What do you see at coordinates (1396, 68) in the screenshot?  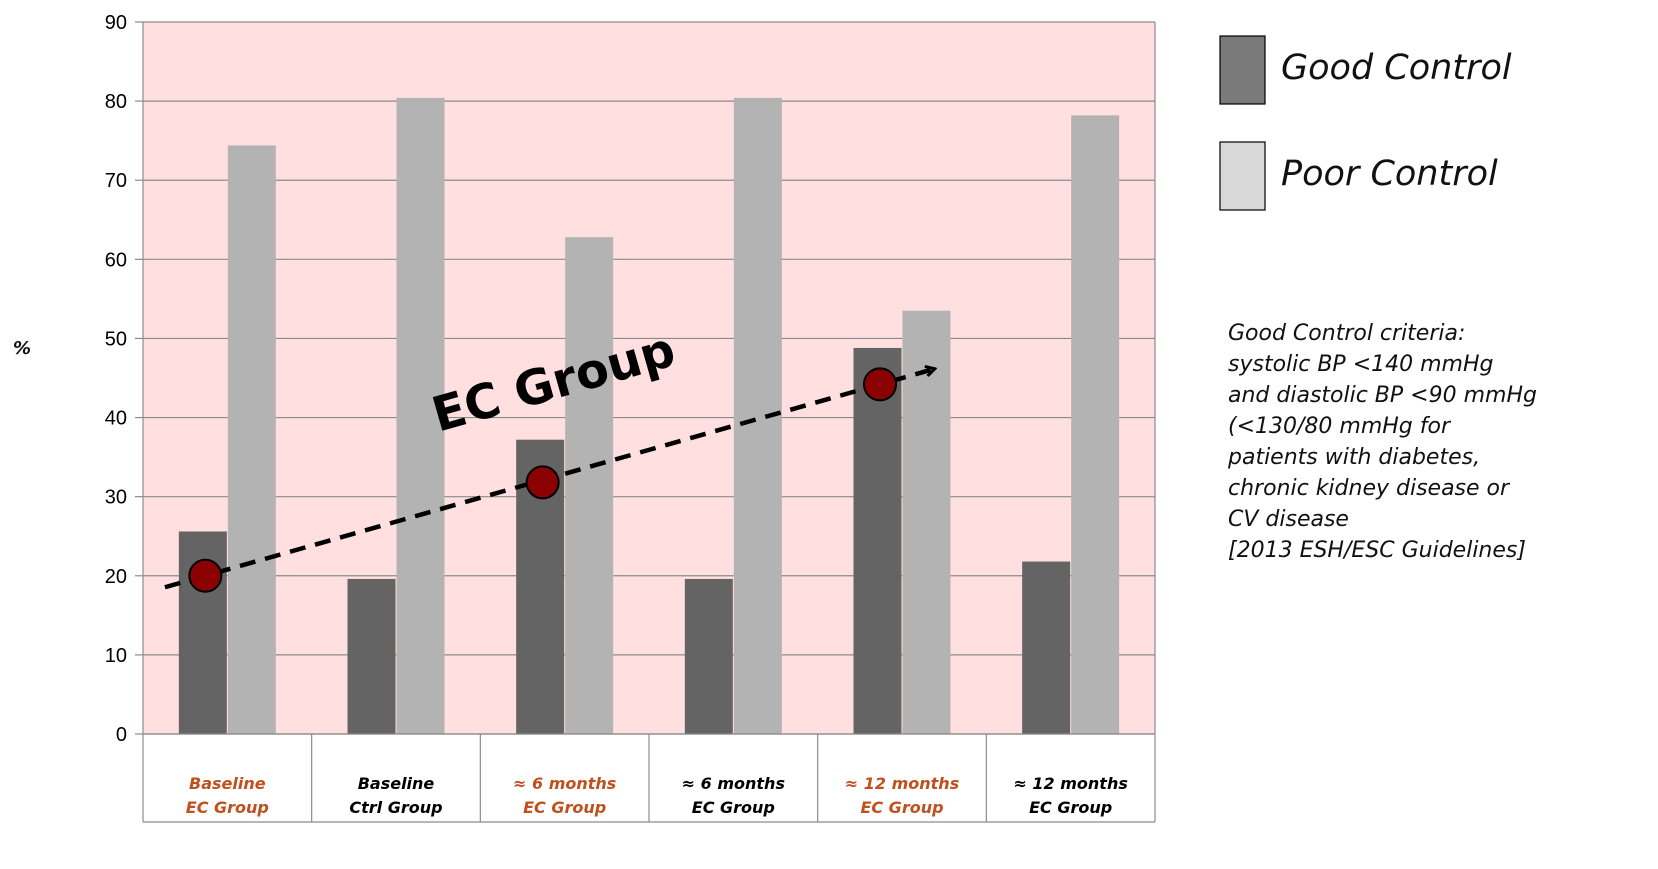 I see `legend-label: Good Control` at bounding box center [1396, 68].